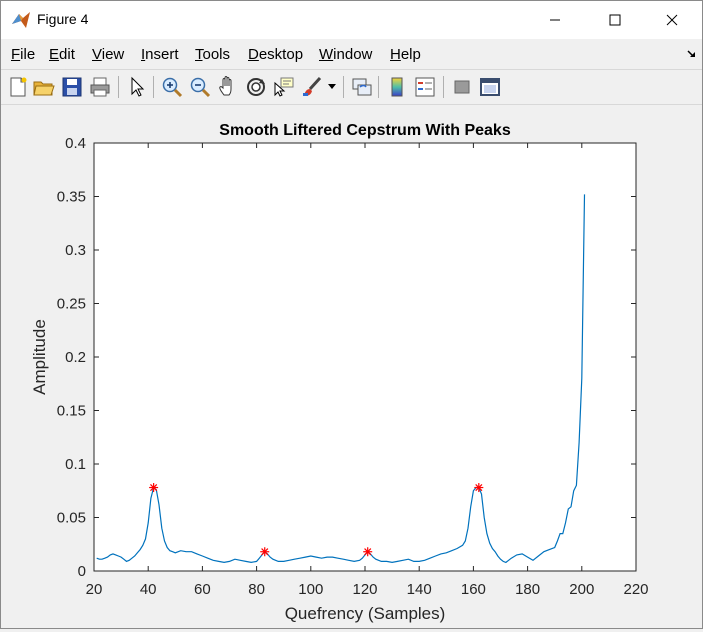 The height and width of the screenshot is (632, 703). I want to click on maximize-button, so click(615, 20).